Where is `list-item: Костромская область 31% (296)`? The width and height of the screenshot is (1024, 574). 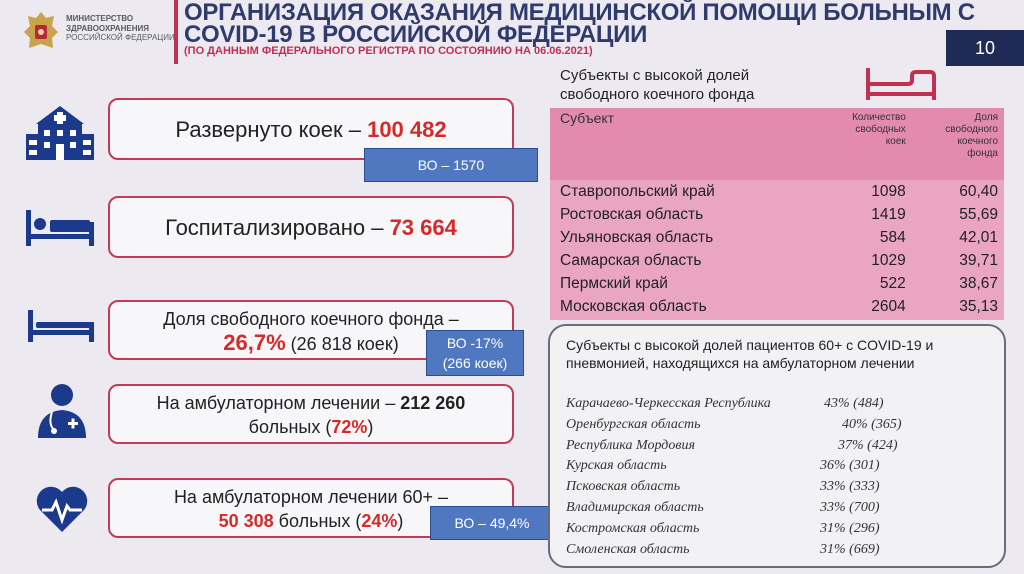 list-item: Костромская область 31% (296) is located at coordinates (746, 531).